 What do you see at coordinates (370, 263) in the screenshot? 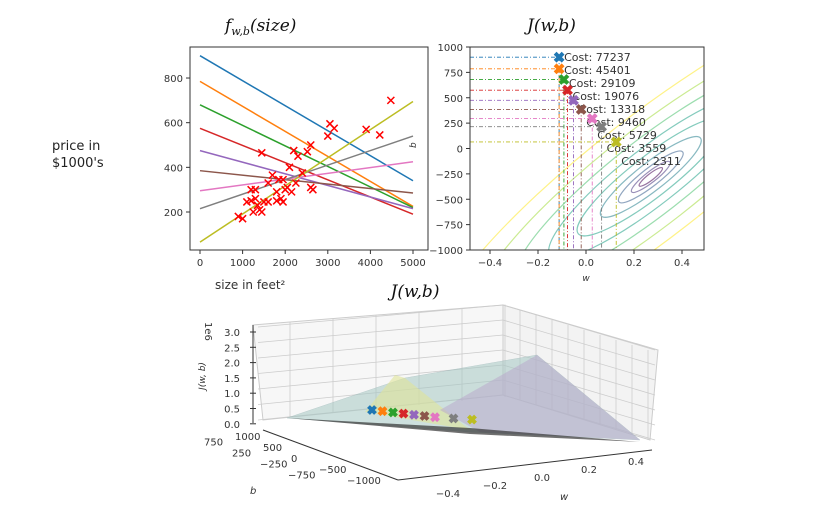
I see `x-tick-label: 4000` at bounding box center [370, 263].